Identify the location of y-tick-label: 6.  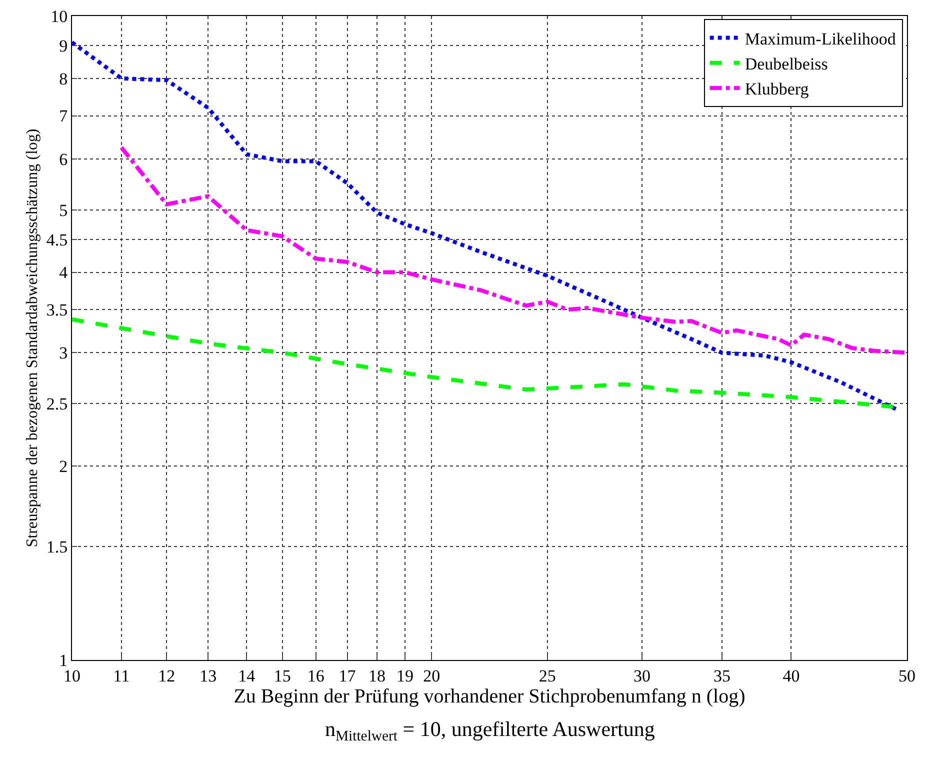
(63, 159).